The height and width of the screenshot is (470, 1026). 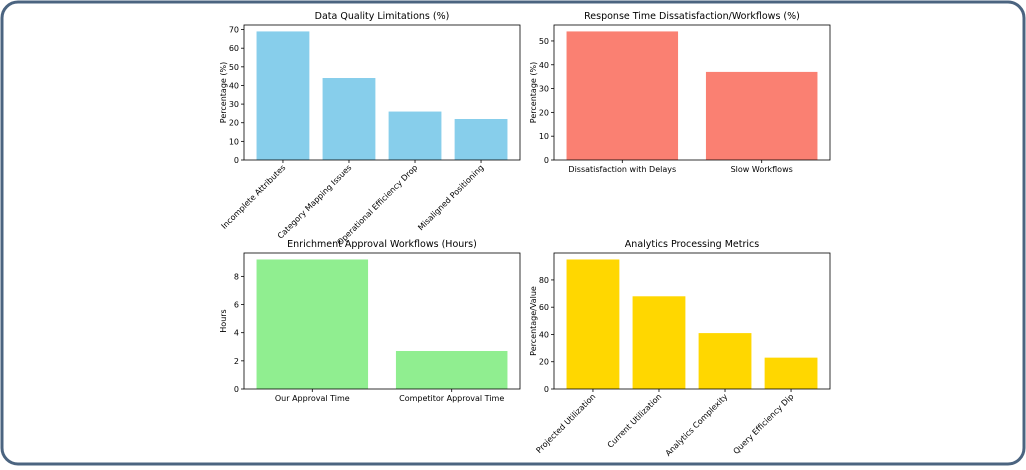 I want to click on y-tick-label: 2, so click(x=236, y=361).